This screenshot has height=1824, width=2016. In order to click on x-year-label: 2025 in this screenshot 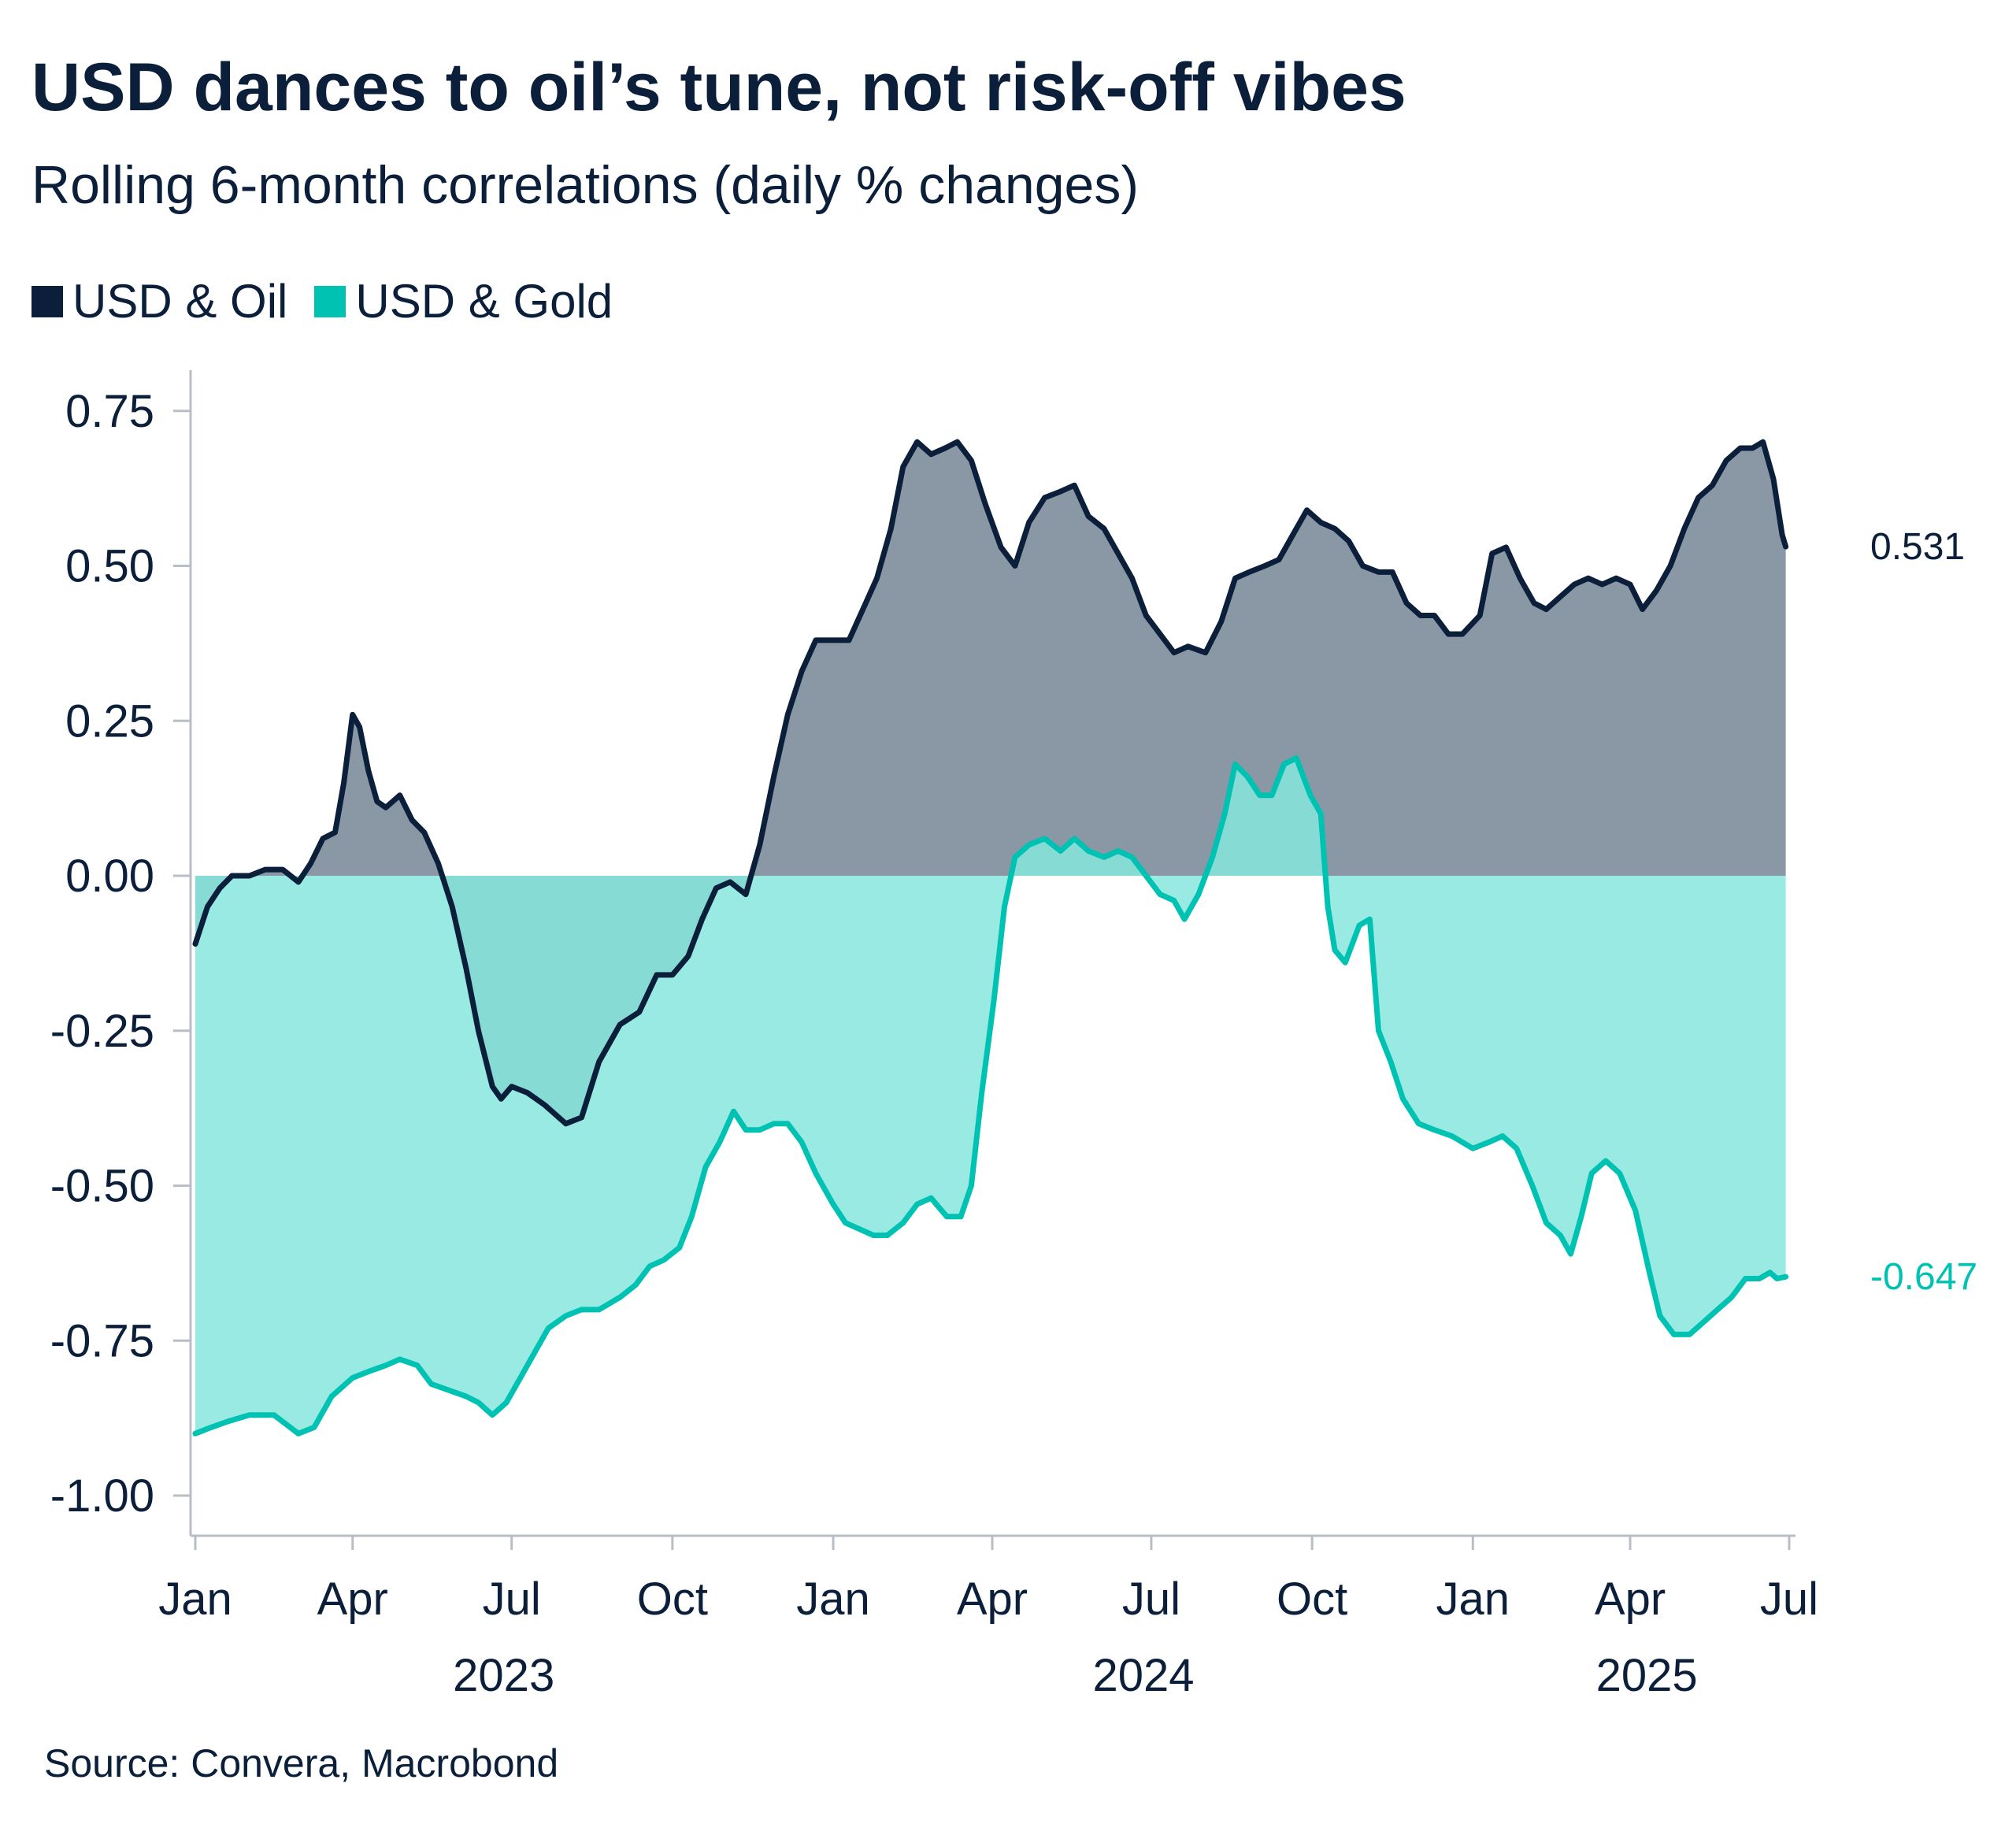, I will do `click(1647, 1675)`.